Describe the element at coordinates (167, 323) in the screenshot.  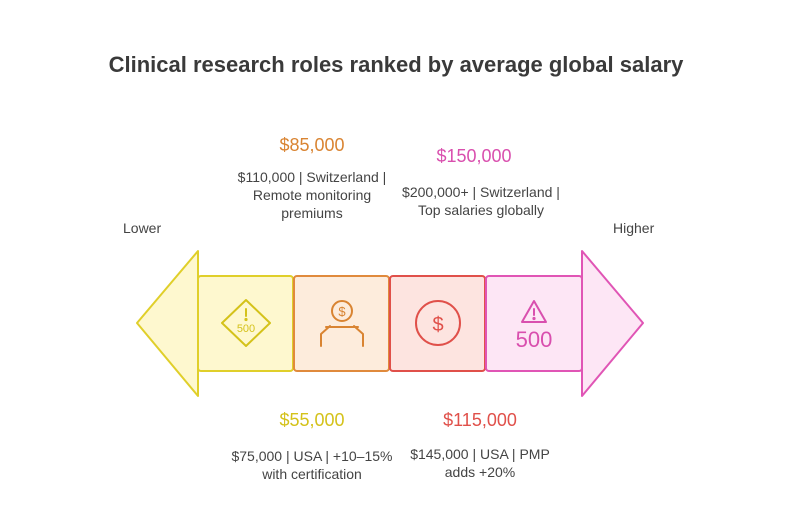
I see `left-arrowhead` at that location.